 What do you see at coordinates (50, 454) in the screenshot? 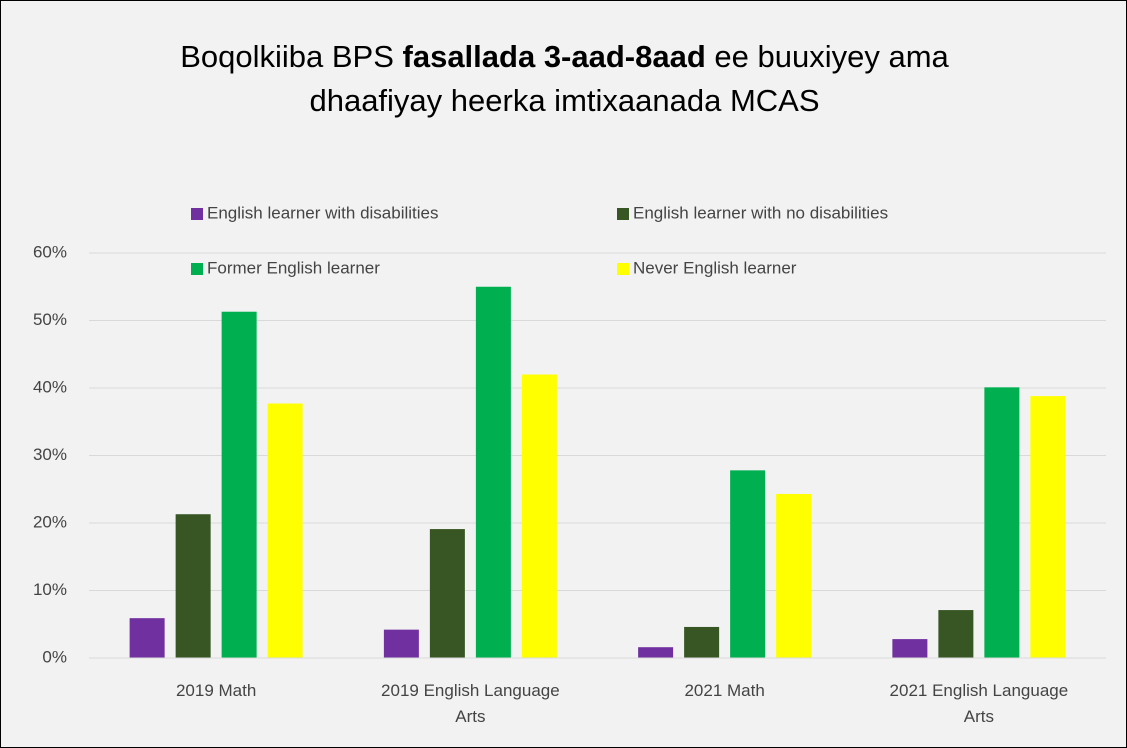
I see `y-tick-label: 30%` at bounding box center [50, 454].